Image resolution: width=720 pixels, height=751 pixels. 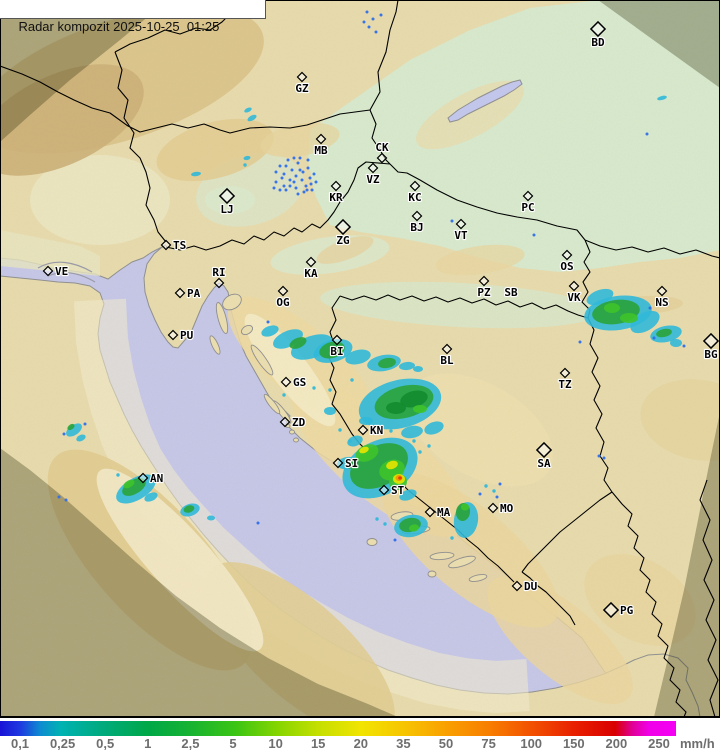 I want to click on station-bj: BJ, so click(x=417, y=222).